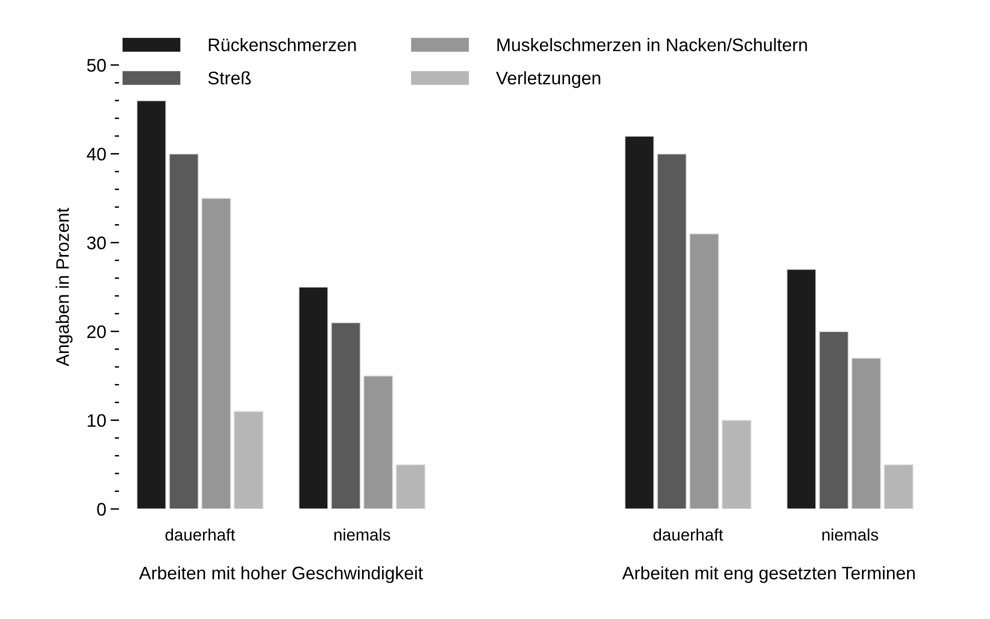 This screenshot has width=990, height=619. What do you see at coordinates (96, 243) in the screenshot?
I see `y-tick-label: 30` at bounding box center [96, 243].